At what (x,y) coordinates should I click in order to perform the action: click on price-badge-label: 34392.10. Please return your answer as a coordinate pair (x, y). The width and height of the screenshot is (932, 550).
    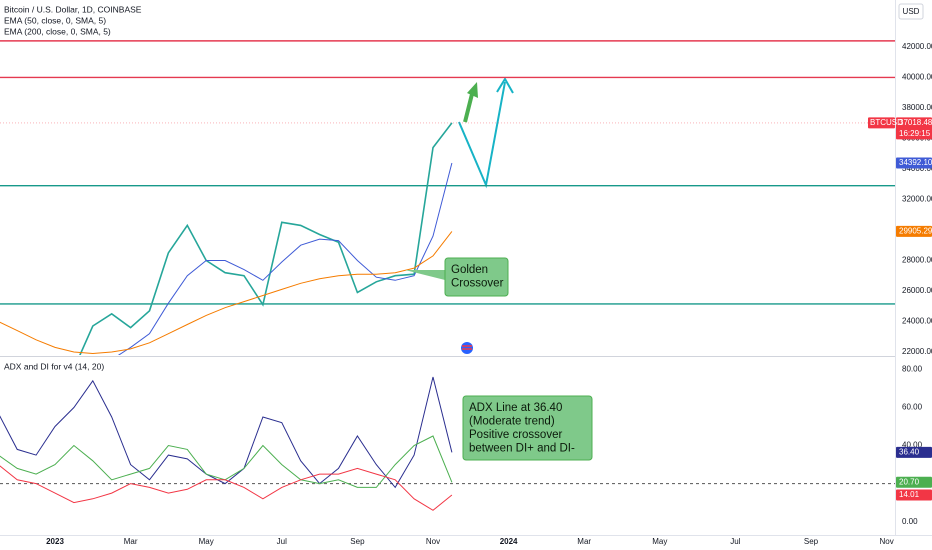
    Looking at the image, I should click on (915, 162).